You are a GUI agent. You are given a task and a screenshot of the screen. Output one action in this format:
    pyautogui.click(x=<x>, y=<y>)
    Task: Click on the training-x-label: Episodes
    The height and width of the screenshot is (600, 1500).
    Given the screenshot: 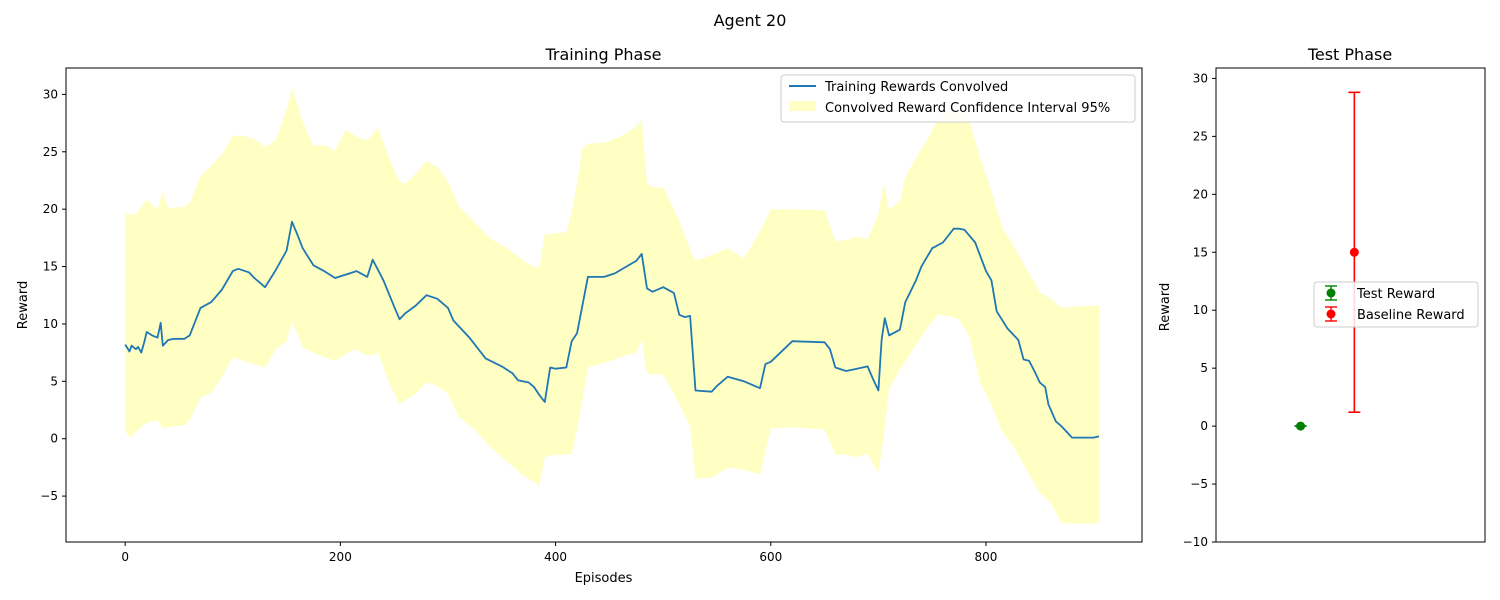 What is the action you would take?
    pyautogui.click(x=604, y=578)
    